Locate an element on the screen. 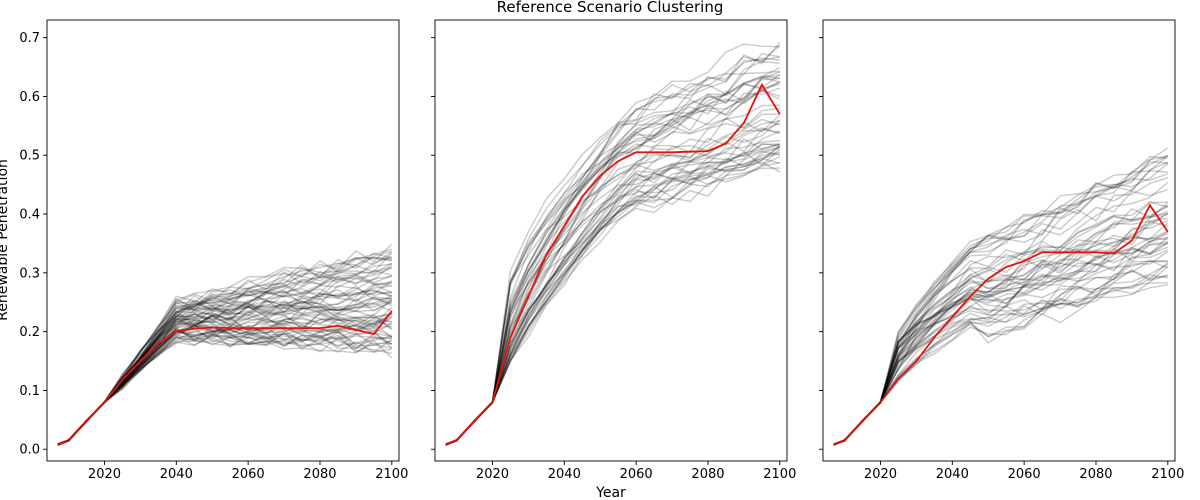 This screenshot has height=500, width=1200. ensemble-lines is located at coordinates (225, 344).